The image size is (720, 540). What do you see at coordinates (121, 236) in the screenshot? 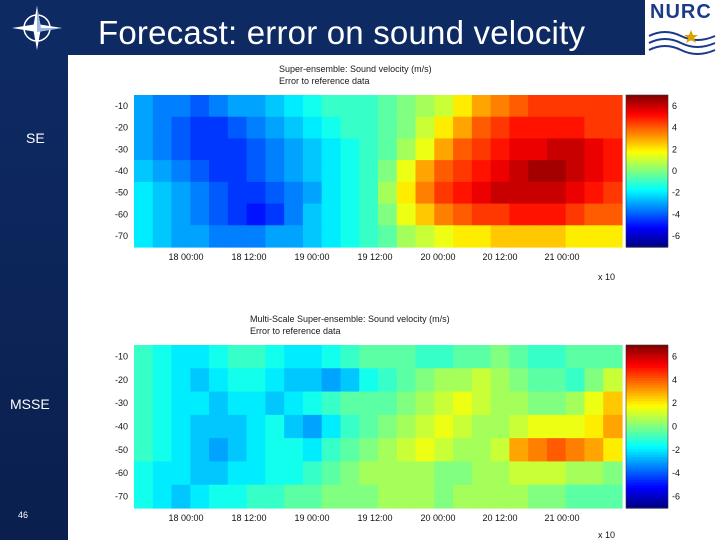
I see `y-tick-label: -70` at bounding box center [121, 236].